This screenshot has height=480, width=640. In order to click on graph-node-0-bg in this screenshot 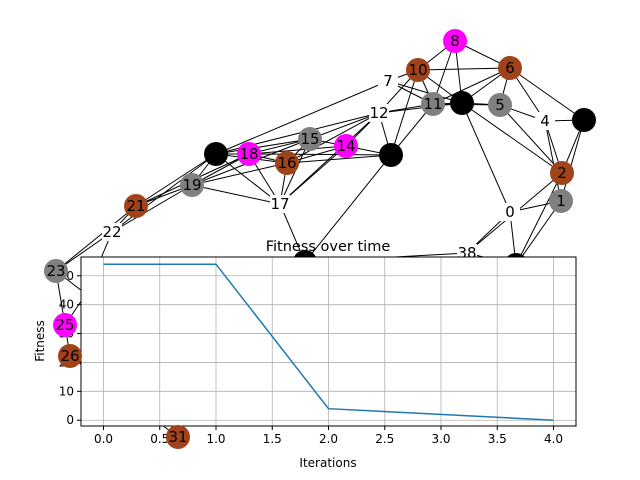, I will do `click(510, 212)`.